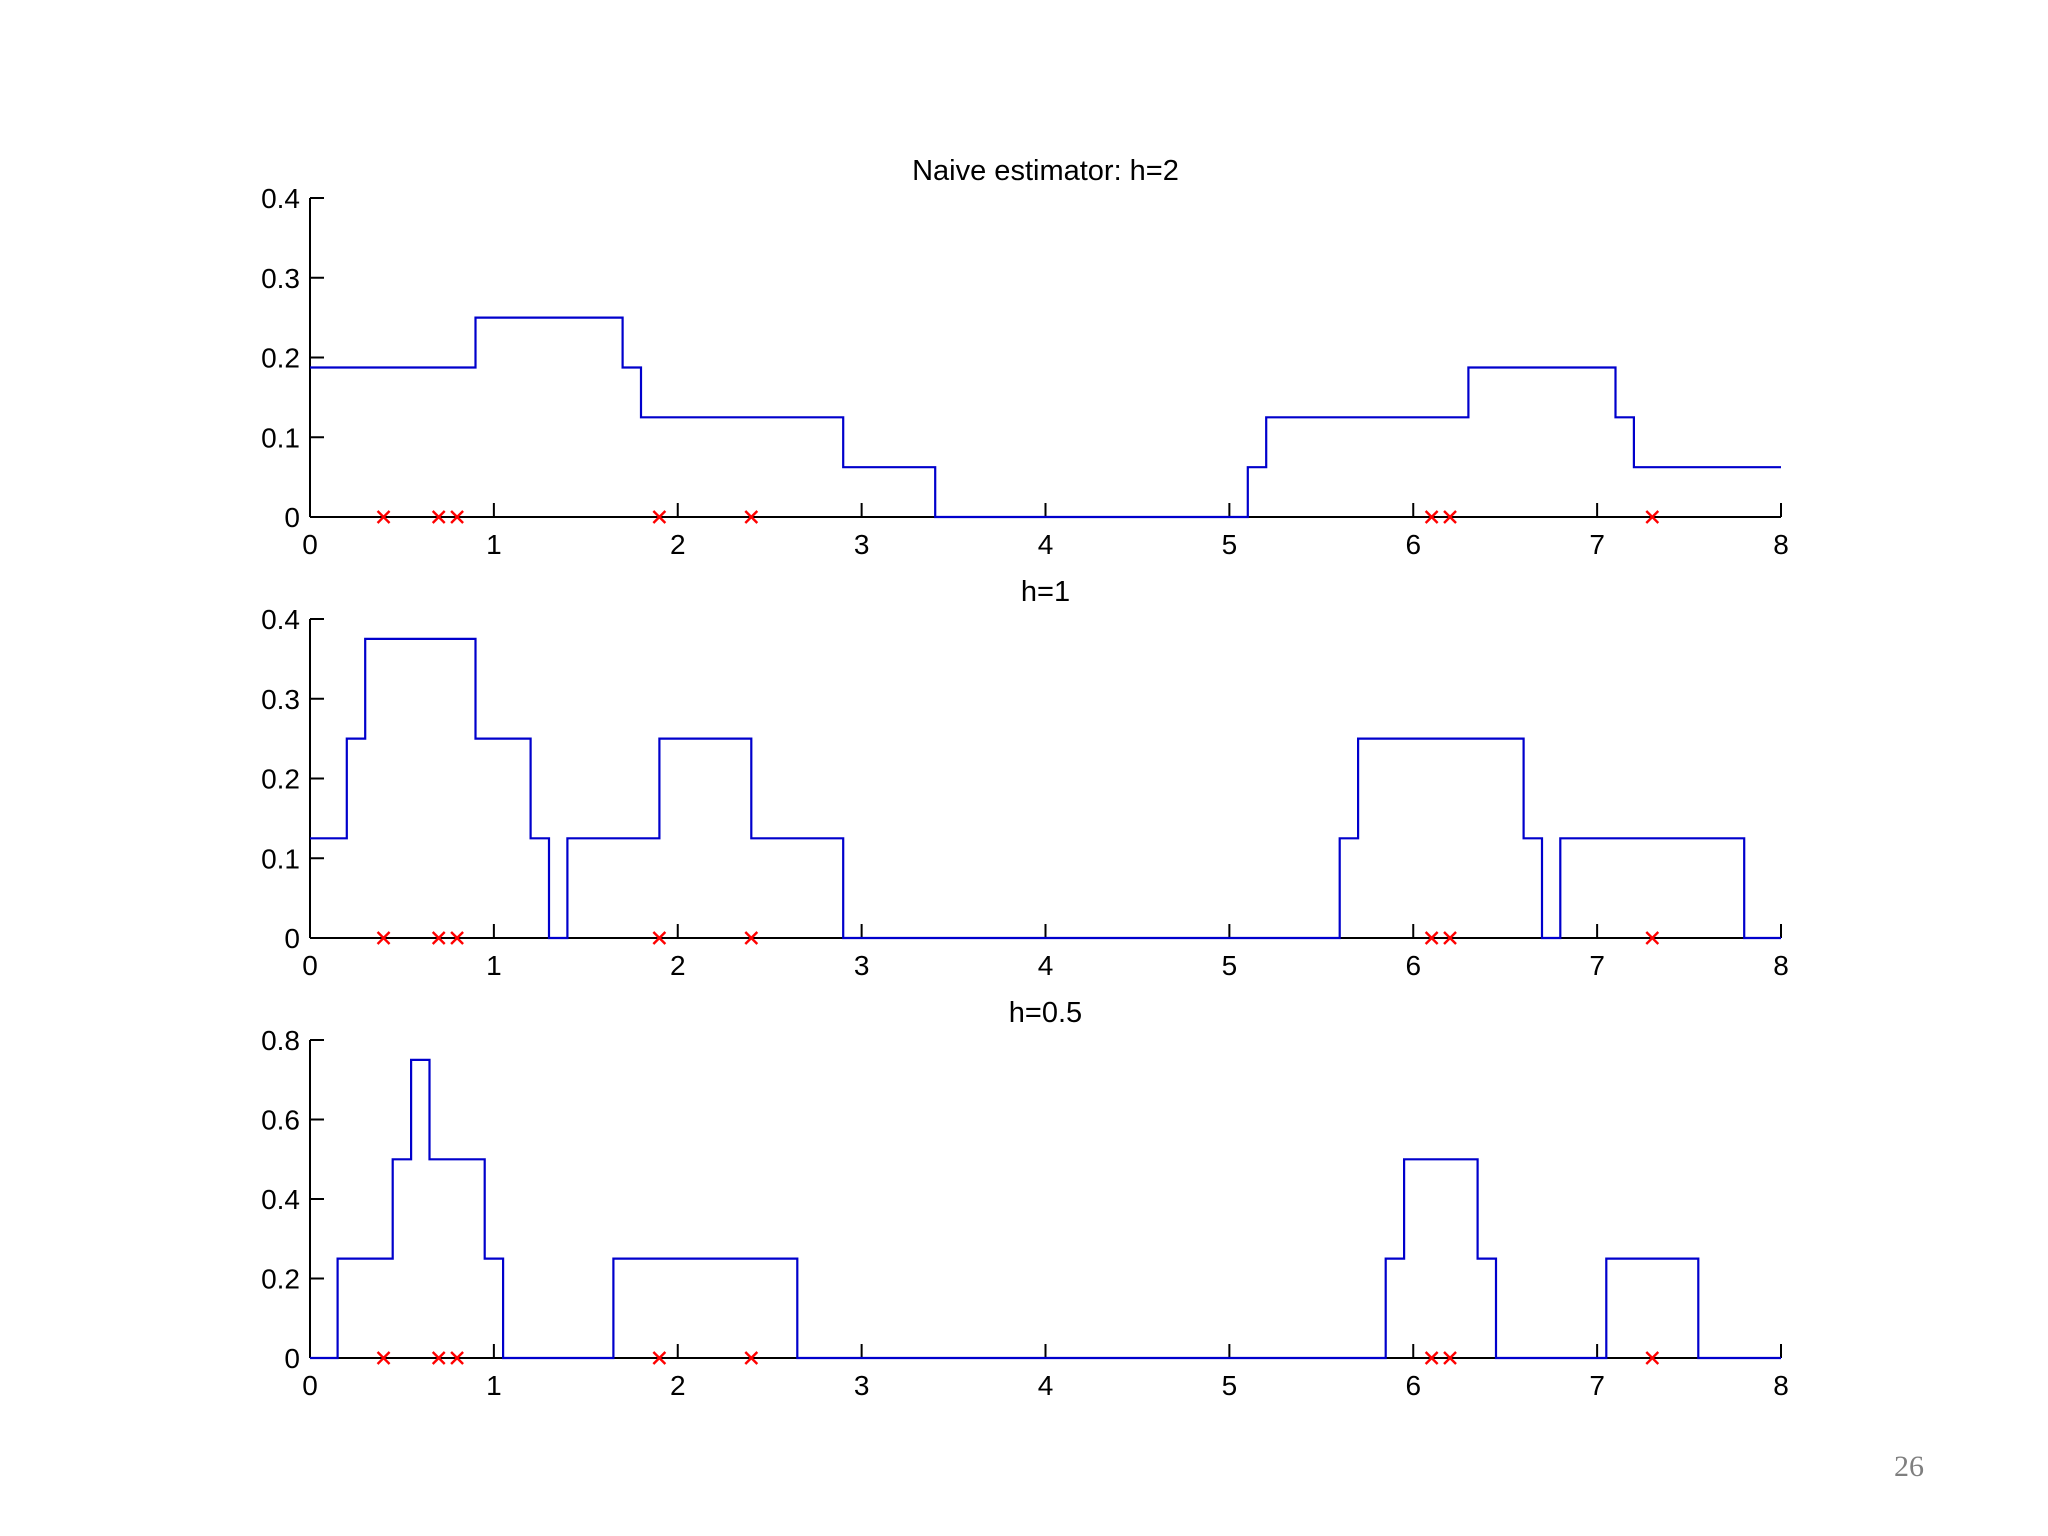 Image resolution: width=2048 pixels, height=1536 pixels. Describe the element at coordinates (280, 1040) in the screenshot. I see `y-tick-label: 0.8` at that location.